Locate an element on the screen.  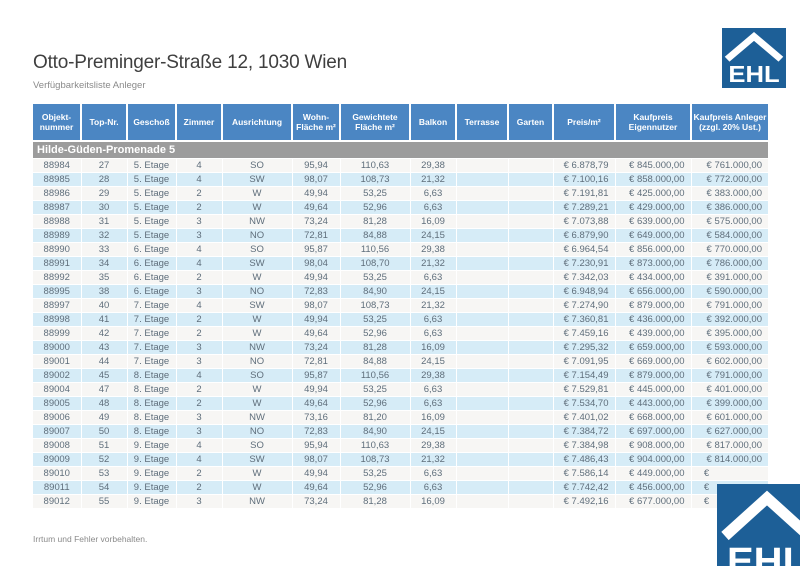
cell: 89000 is located at coordinates (57, 347).